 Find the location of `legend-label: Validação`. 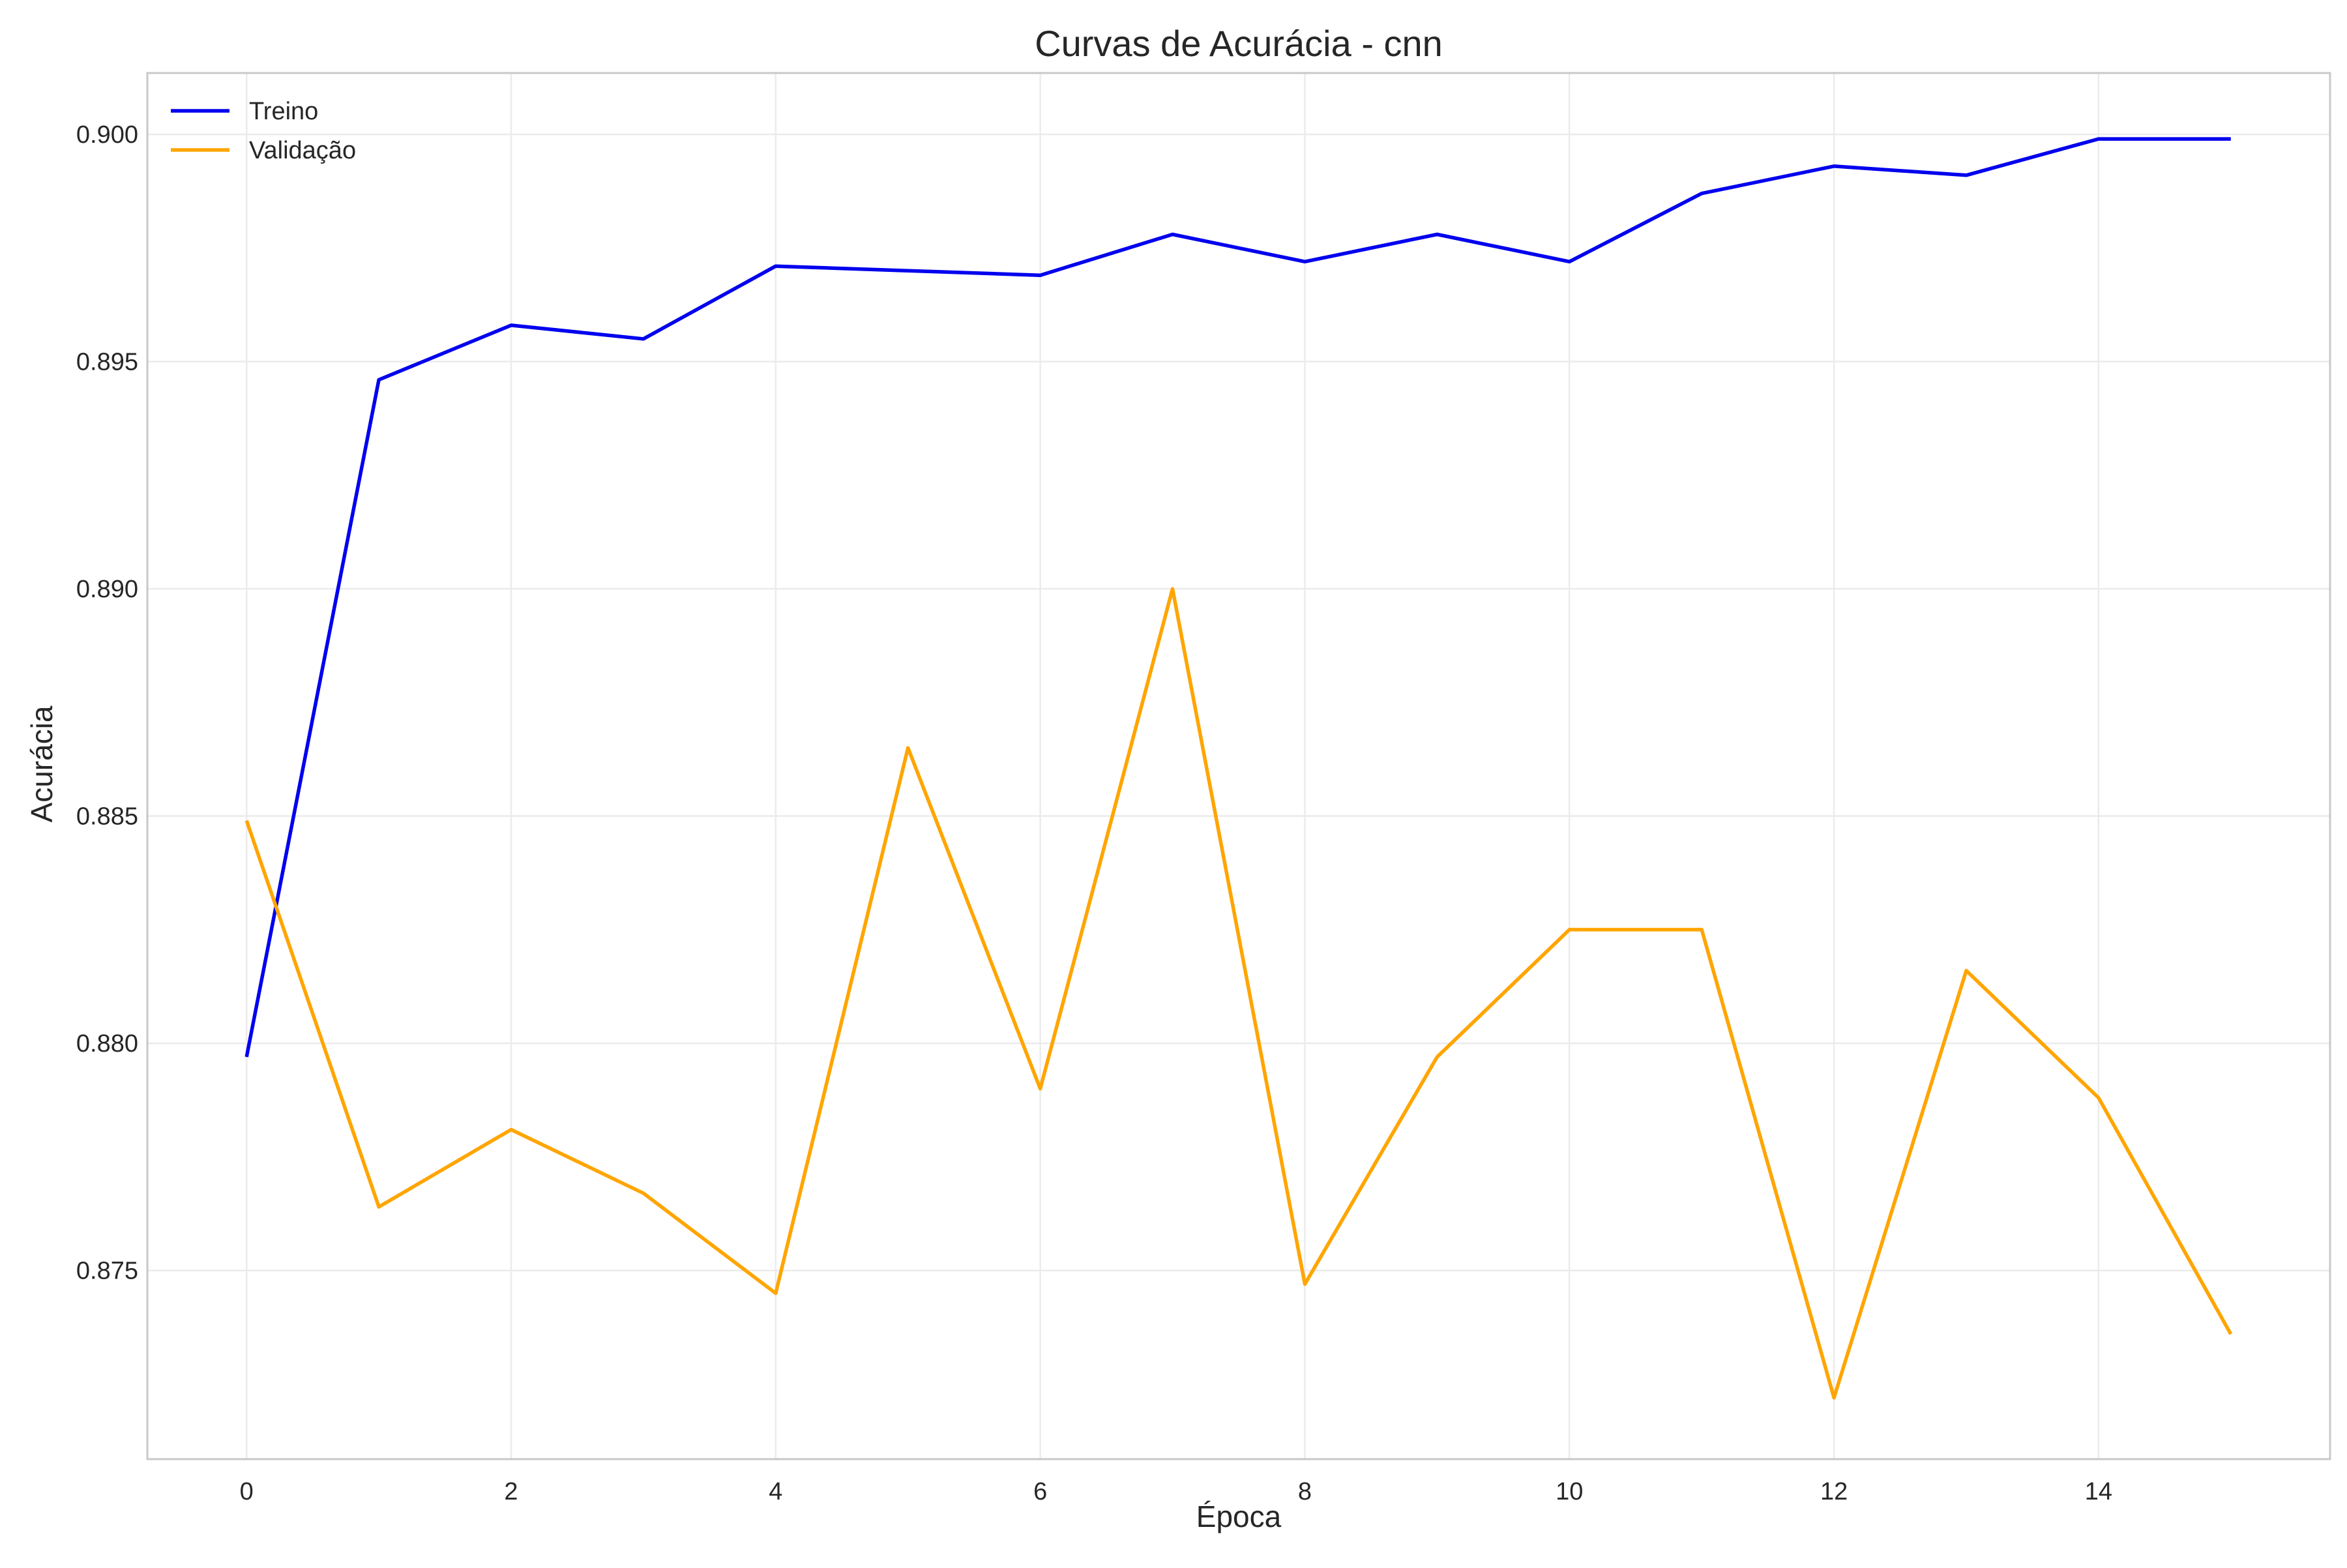

legend-label: Validação is located at coordinates (302, 151).